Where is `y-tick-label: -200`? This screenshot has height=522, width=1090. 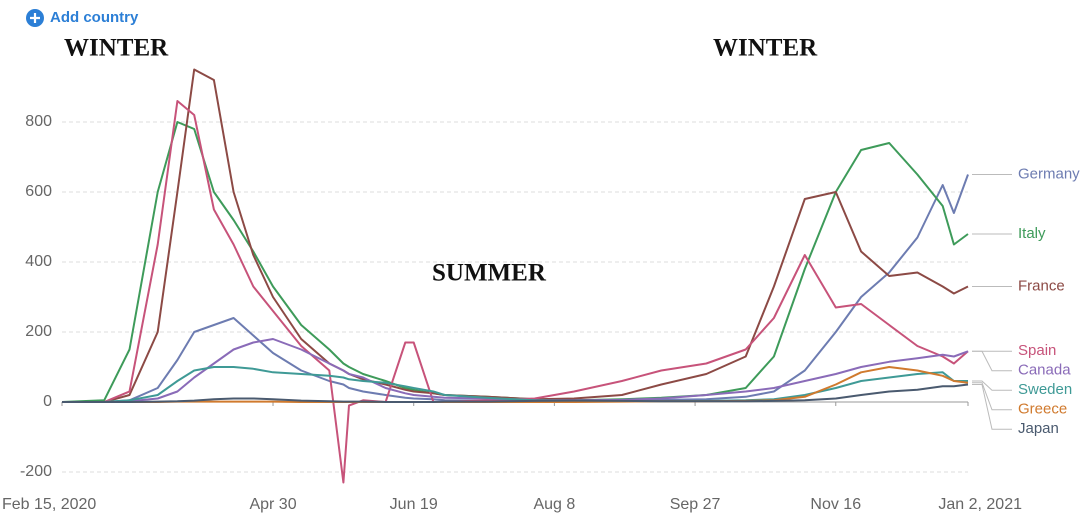 y-tick-label: -200 is located at coordinates (36, 471).